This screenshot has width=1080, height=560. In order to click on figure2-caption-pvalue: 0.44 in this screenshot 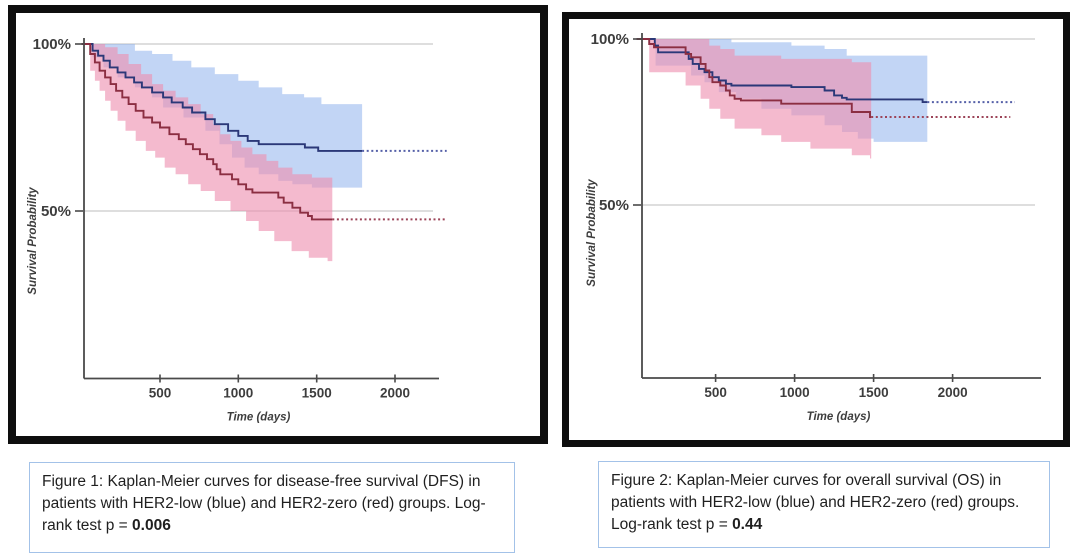, I will do `click(747, 524)`.